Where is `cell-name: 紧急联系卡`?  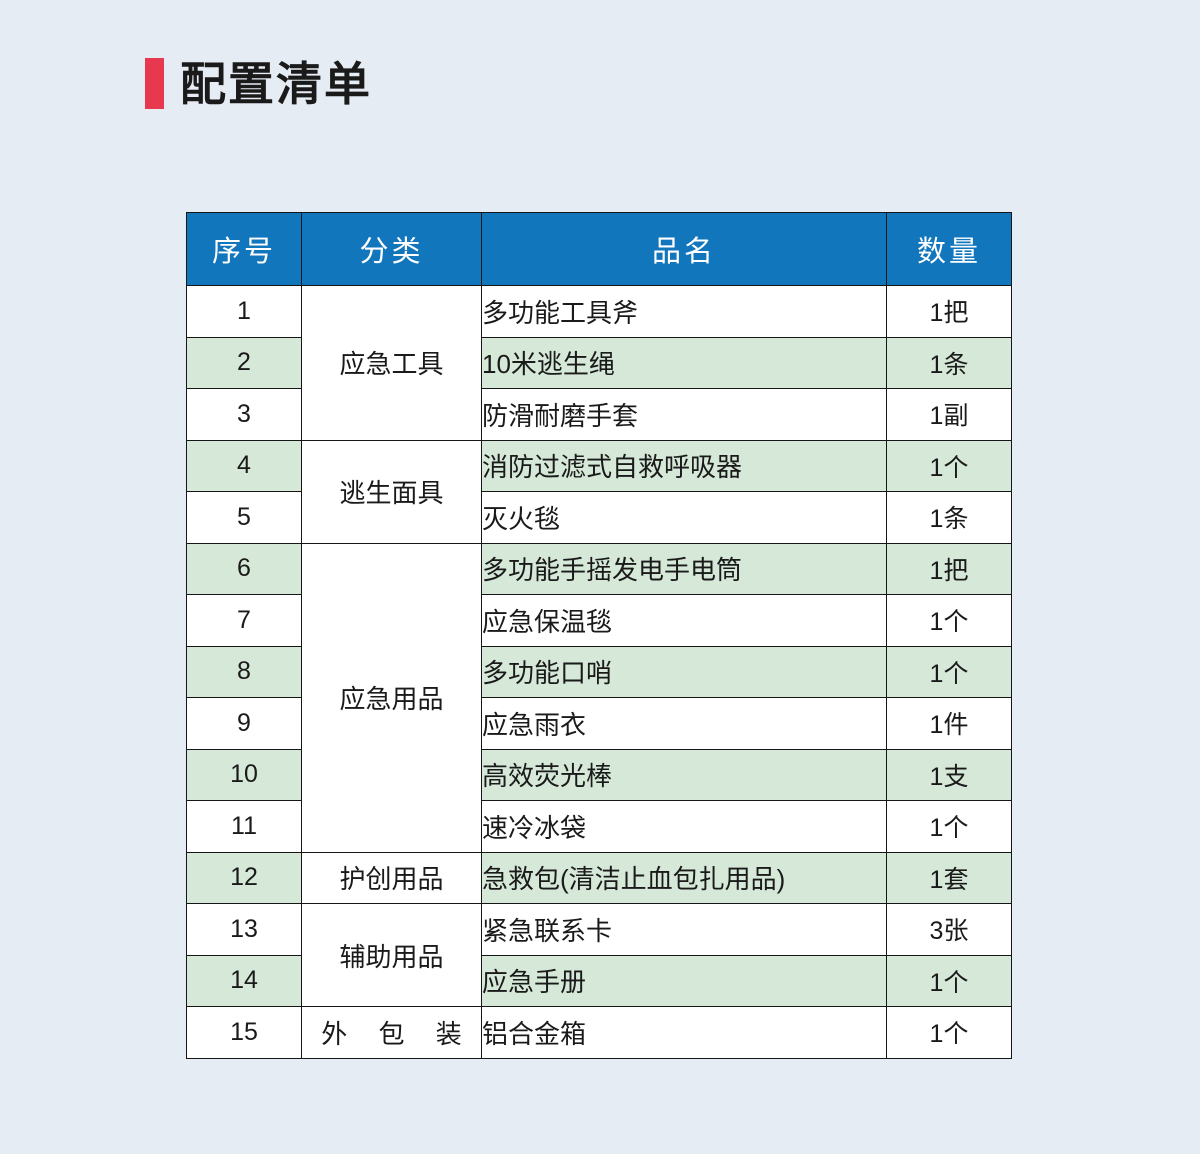 cell-name: 紧急联系卡 is located at coordinates (684, 929).